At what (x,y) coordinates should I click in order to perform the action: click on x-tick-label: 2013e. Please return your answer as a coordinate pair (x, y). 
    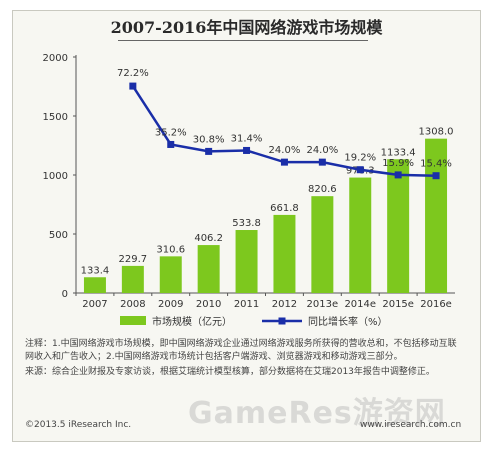
    Looking at the image, I should click on (323, 304).